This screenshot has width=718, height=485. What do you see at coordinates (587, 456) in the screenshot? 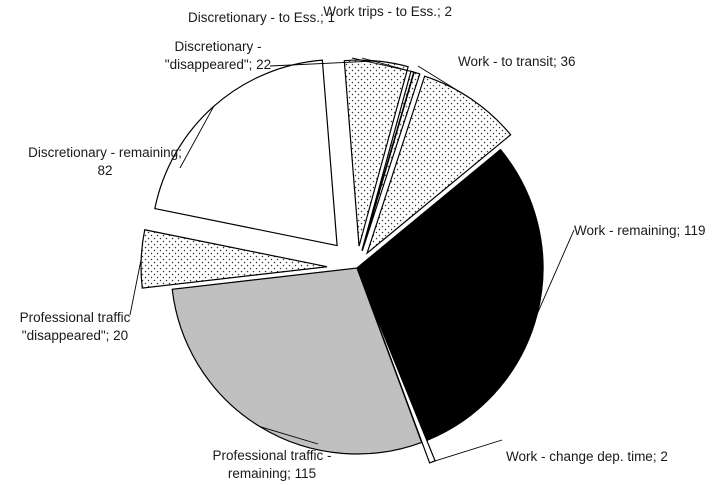
I see `label-work-change-dep-time: Work - change dep. time; 2` at bounding box center [587, 456].